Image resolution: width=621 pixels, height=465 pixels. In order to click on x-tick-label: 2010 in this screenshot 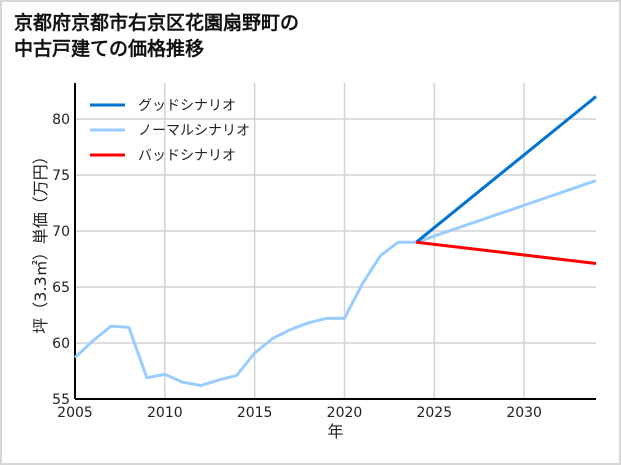, I will do `click(165, 413)`.